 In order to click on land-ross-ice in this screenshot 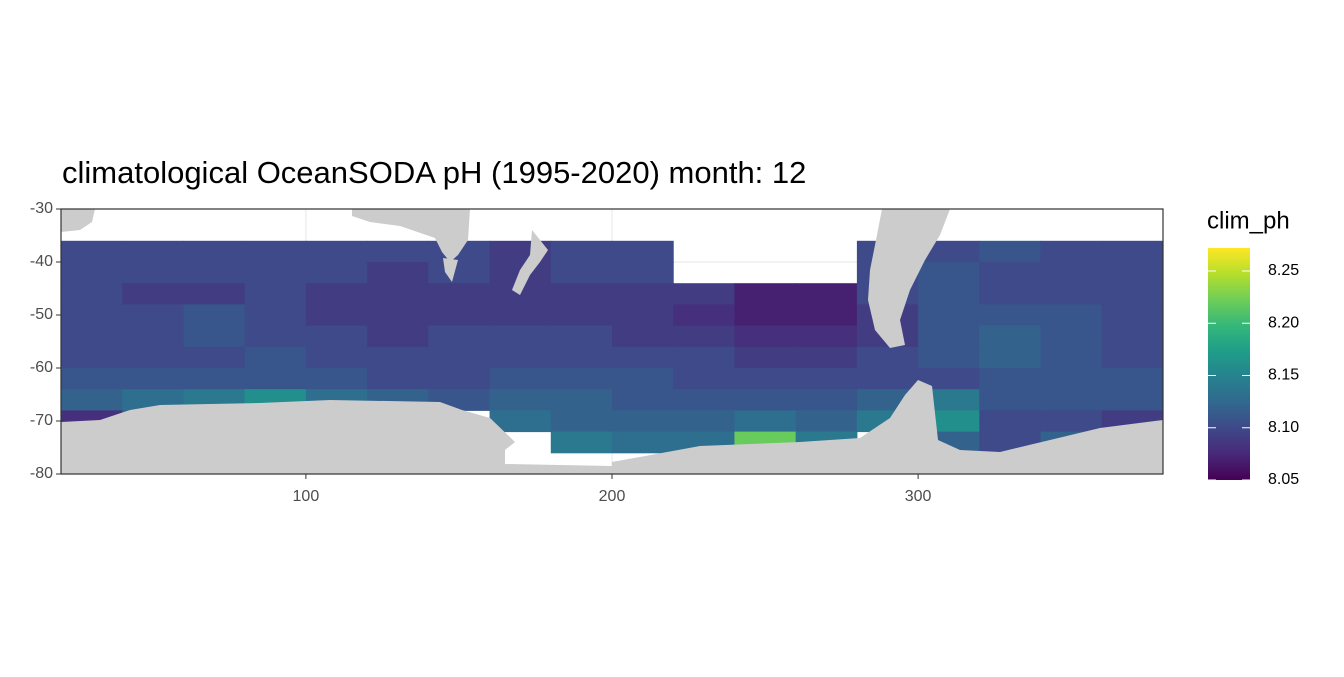, I will do `click(558, 469)`.